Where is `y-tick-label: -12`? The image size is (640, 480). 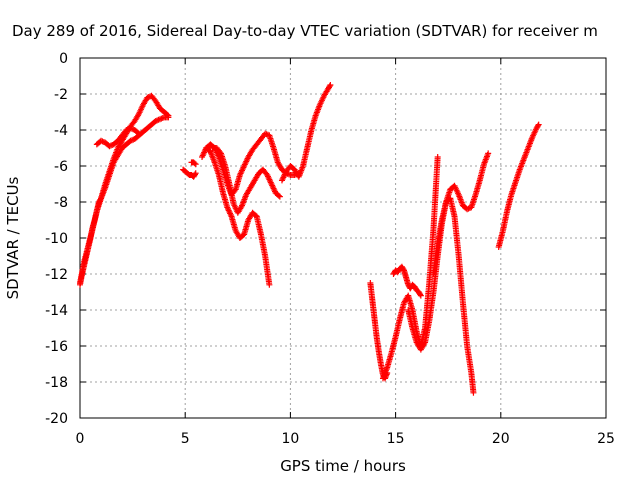
y-tick-label: -12 is located at coordinates (56, 275).